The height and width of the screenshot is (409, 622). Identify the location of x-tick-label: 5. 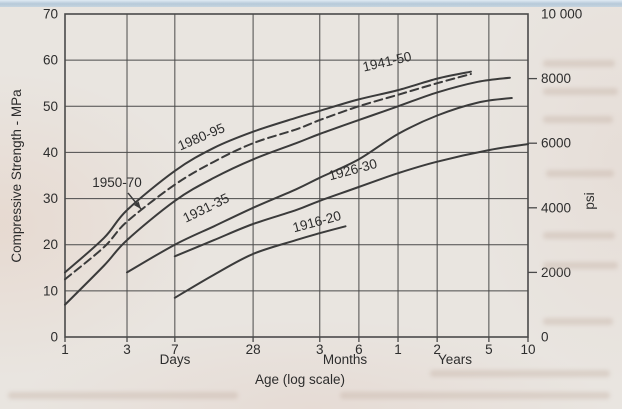
(489, 349).